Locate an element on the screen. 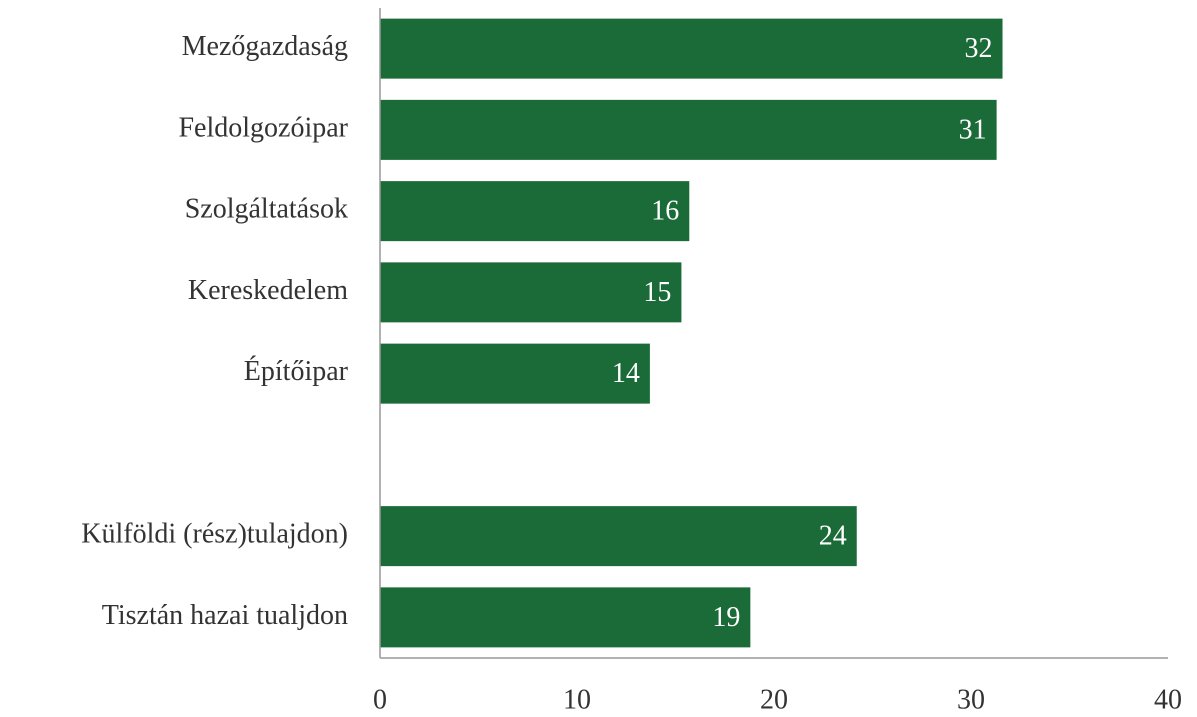 Image resolution: width=1197 pixels, height=717 pixels. data-label: 24 is located at coordinates (833, 536).